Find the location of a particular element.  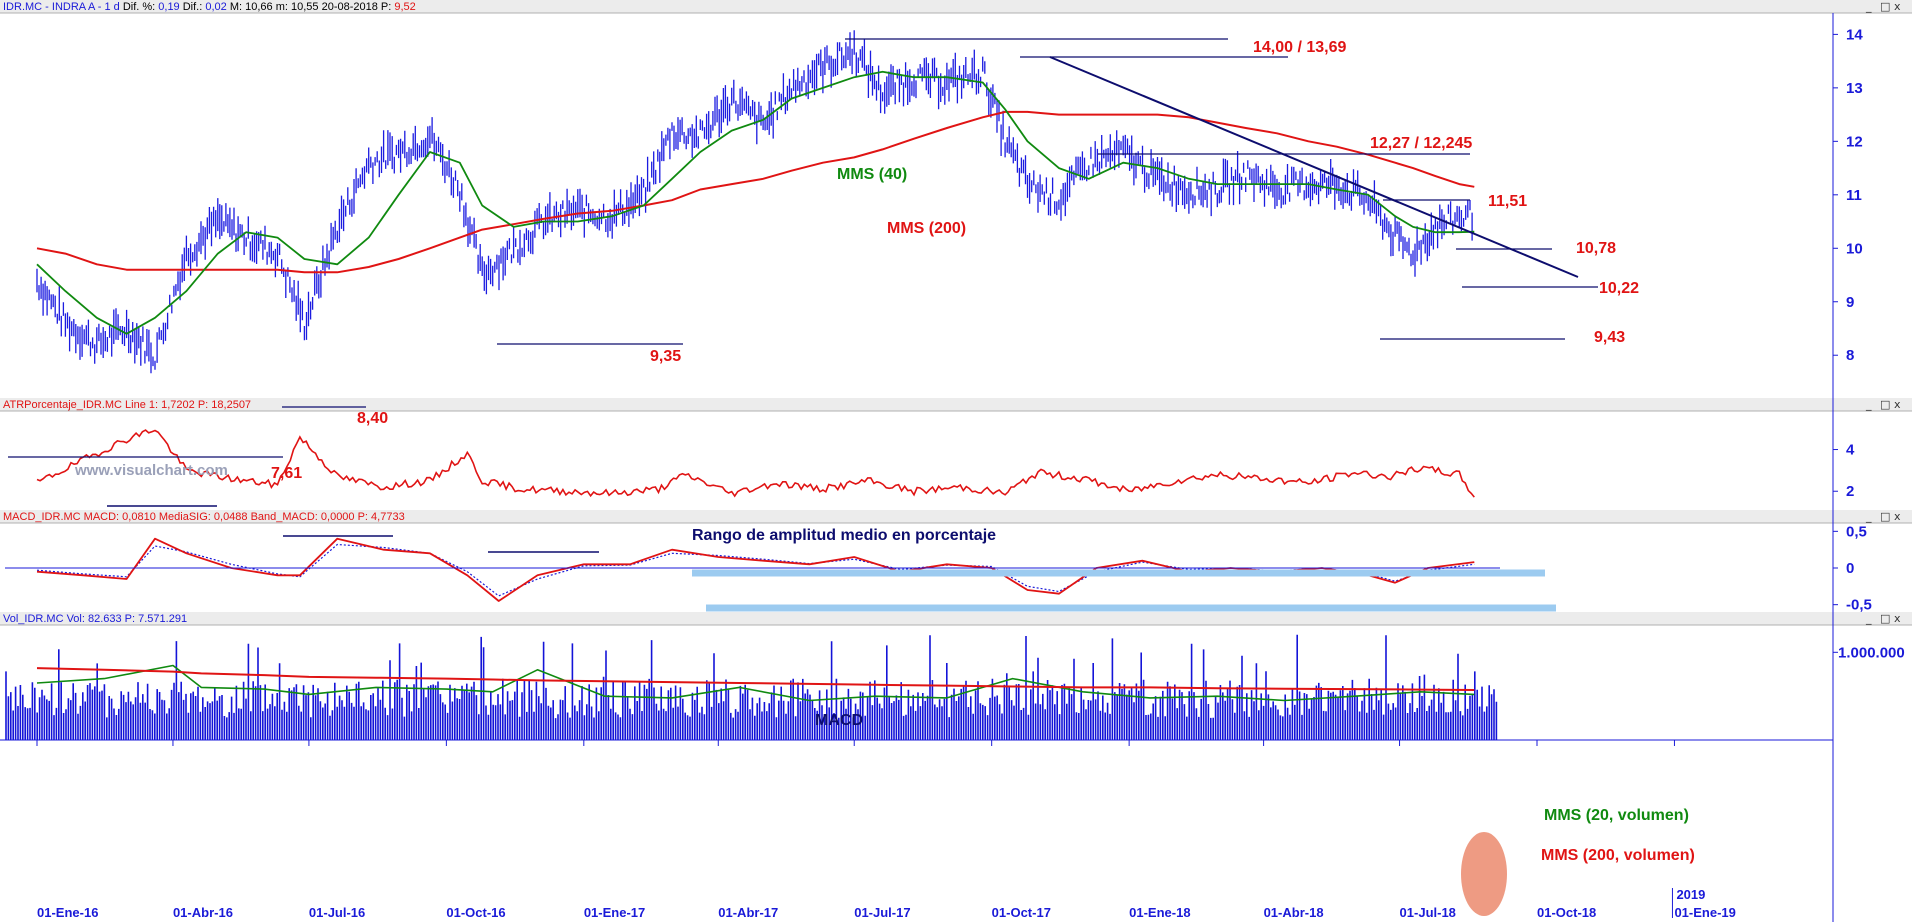

macd-axis-label: -0,5 is located at coordinates (1859, 605).